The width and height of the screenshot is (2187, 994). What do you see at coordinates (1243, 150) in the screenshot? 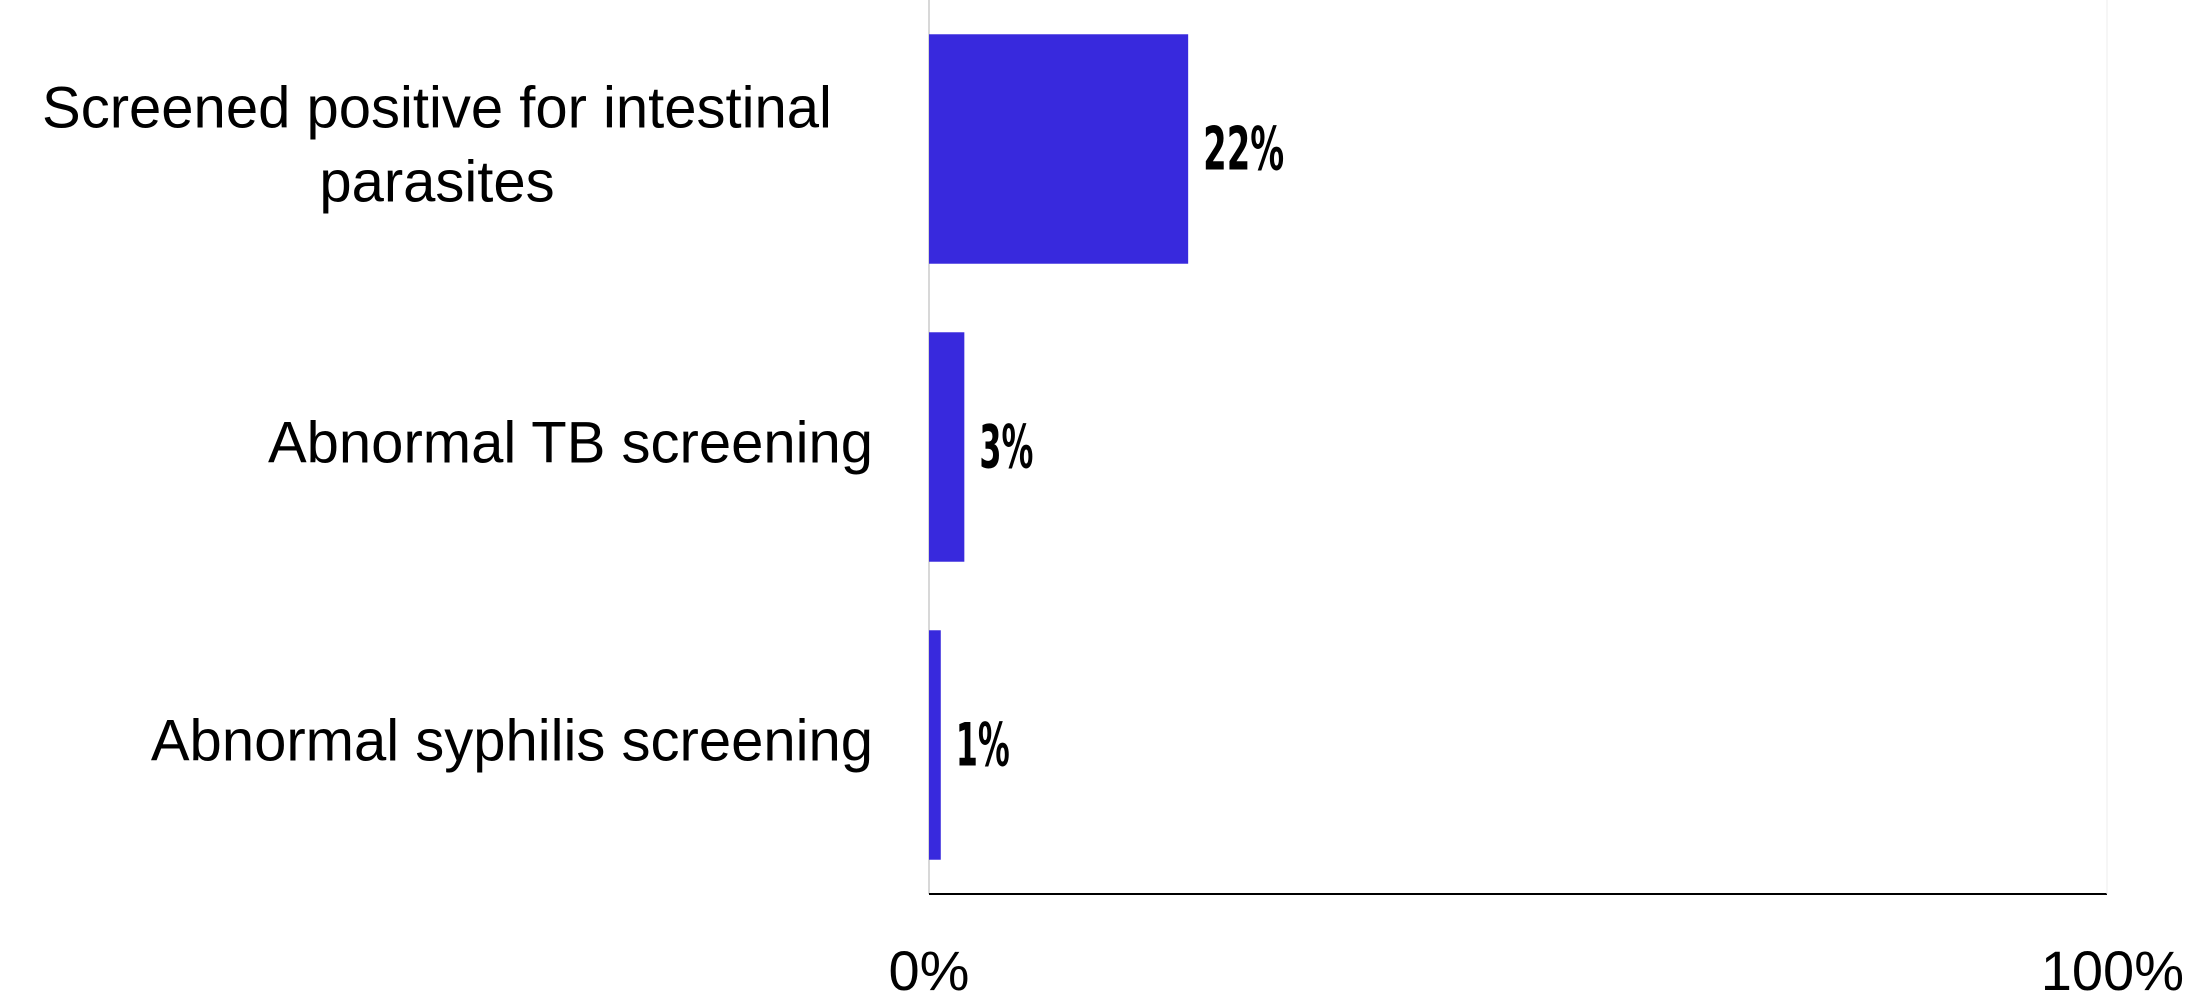
I see `value-label: 22%` at bounding box center [1243, 150].